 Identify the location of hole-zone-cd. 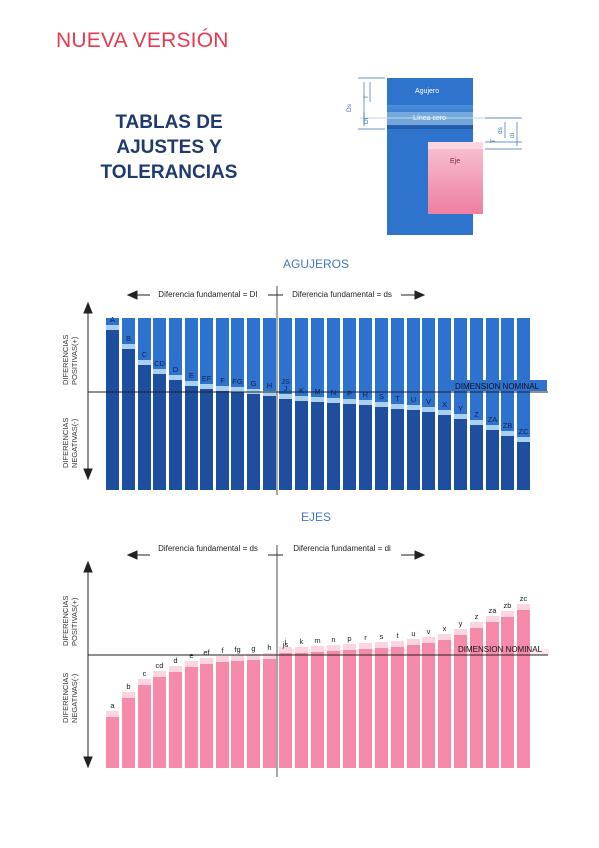
(159, 432).